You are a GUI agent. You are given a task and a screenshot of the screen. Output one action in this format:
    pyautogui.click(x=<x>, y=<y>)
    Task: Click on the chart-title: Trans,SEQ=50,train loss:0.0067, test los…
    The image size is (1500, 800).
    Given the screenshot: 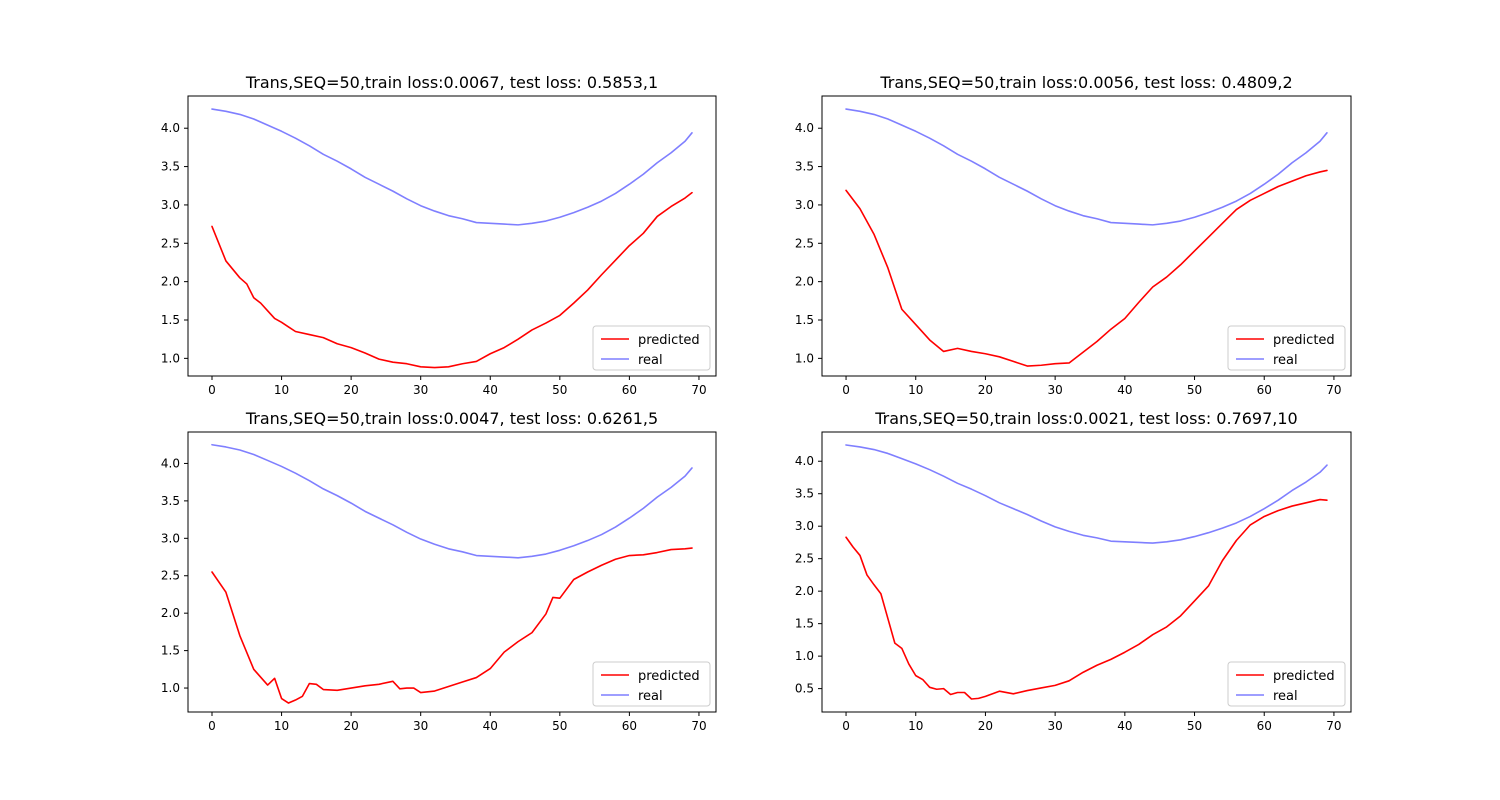 What is the action you would take?
    pyautogui.click(x=451, y=82)
    